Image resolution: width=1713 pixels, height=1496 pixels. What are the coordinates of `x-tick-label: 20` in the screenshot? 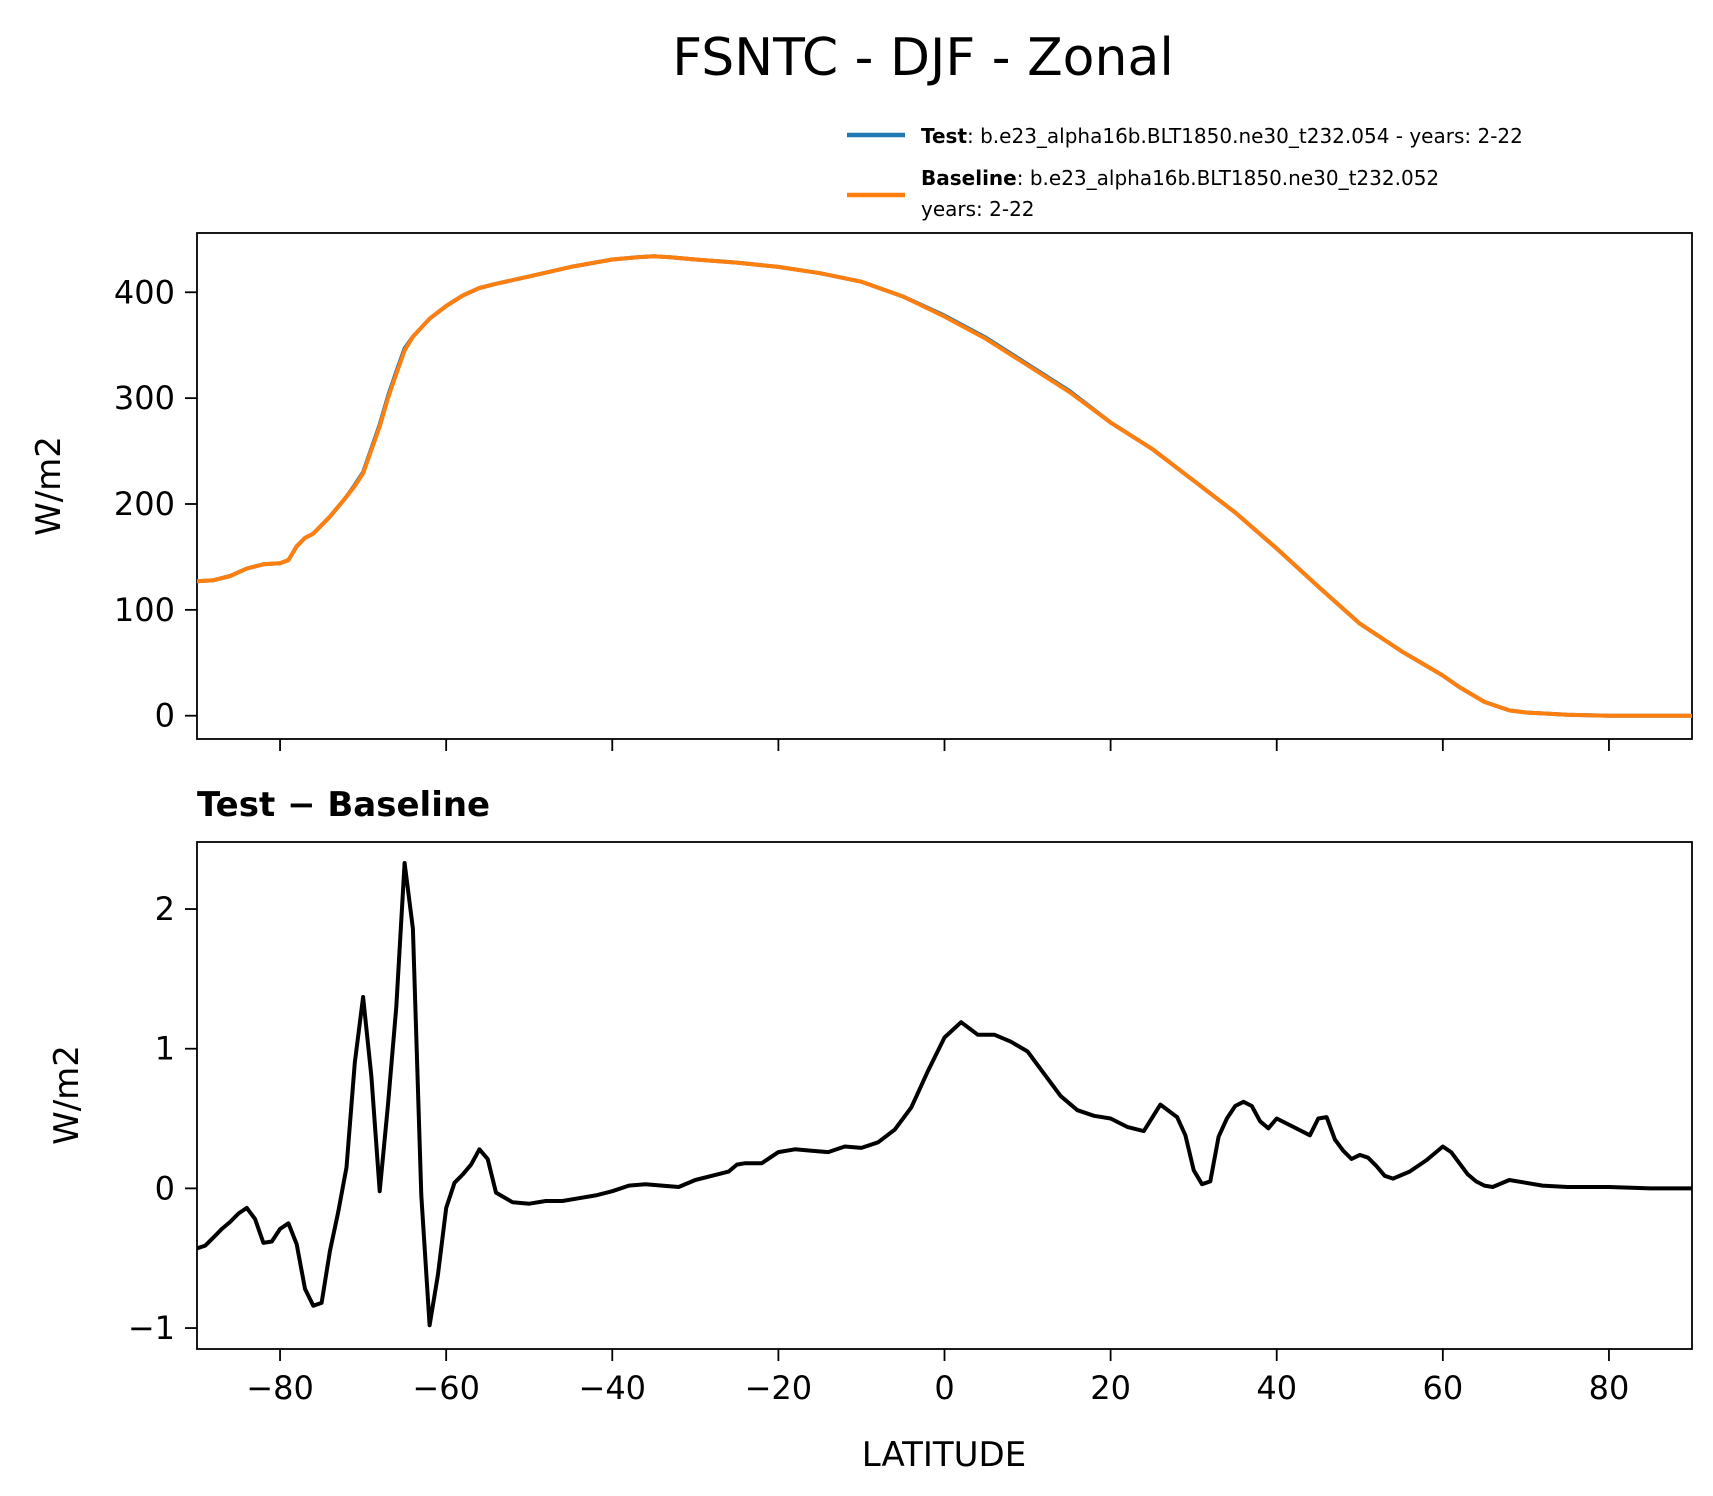 It's located at (1110, 1388).